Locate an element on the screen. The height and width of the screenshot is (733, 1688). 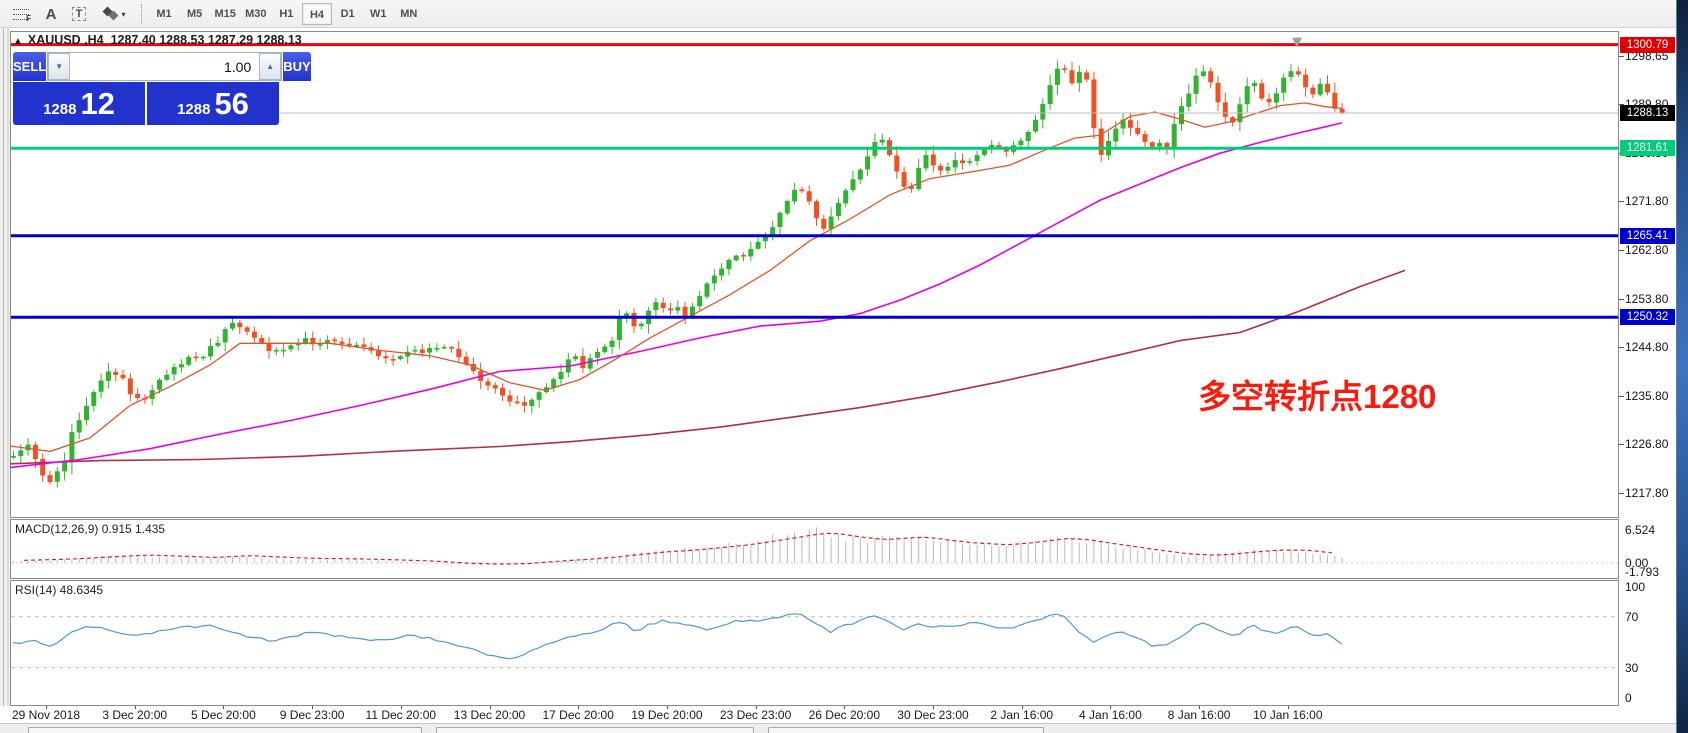
macd-axis-label: -1.793 is located at coordinates (1642, 572).